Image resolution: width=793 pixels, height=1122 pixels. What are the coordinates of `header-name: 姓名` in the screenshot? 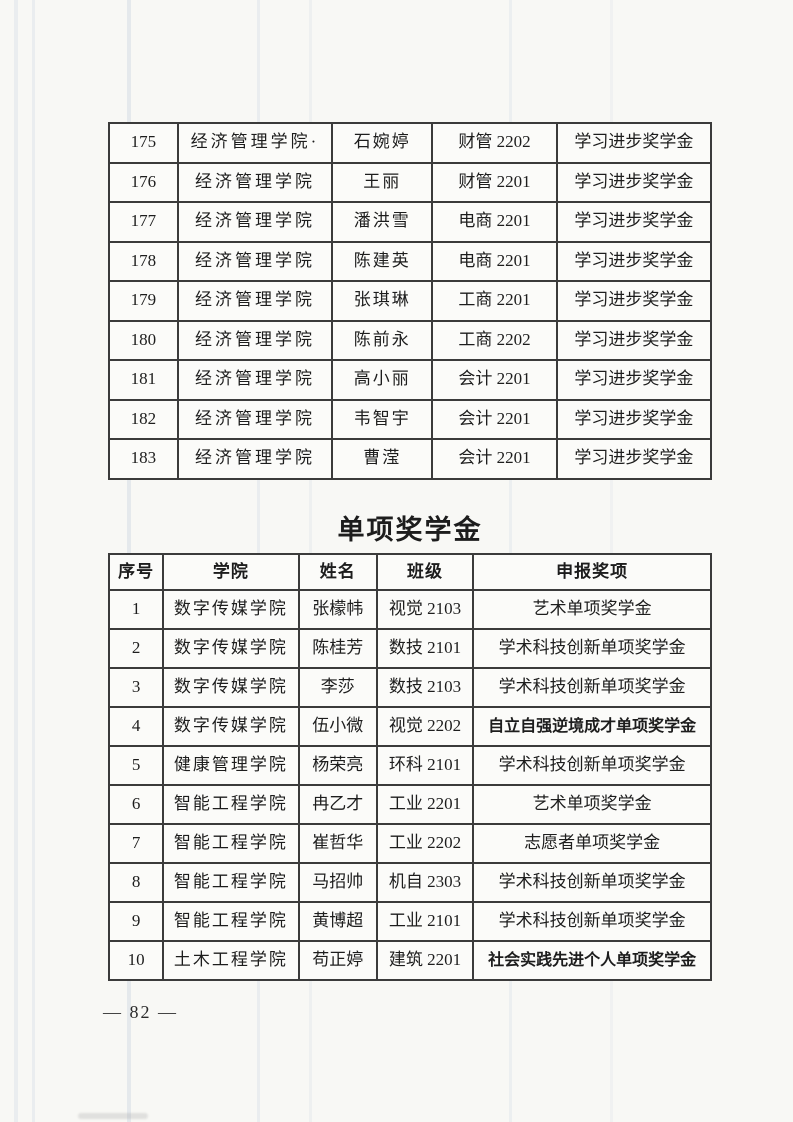 It's located at (337, 572).